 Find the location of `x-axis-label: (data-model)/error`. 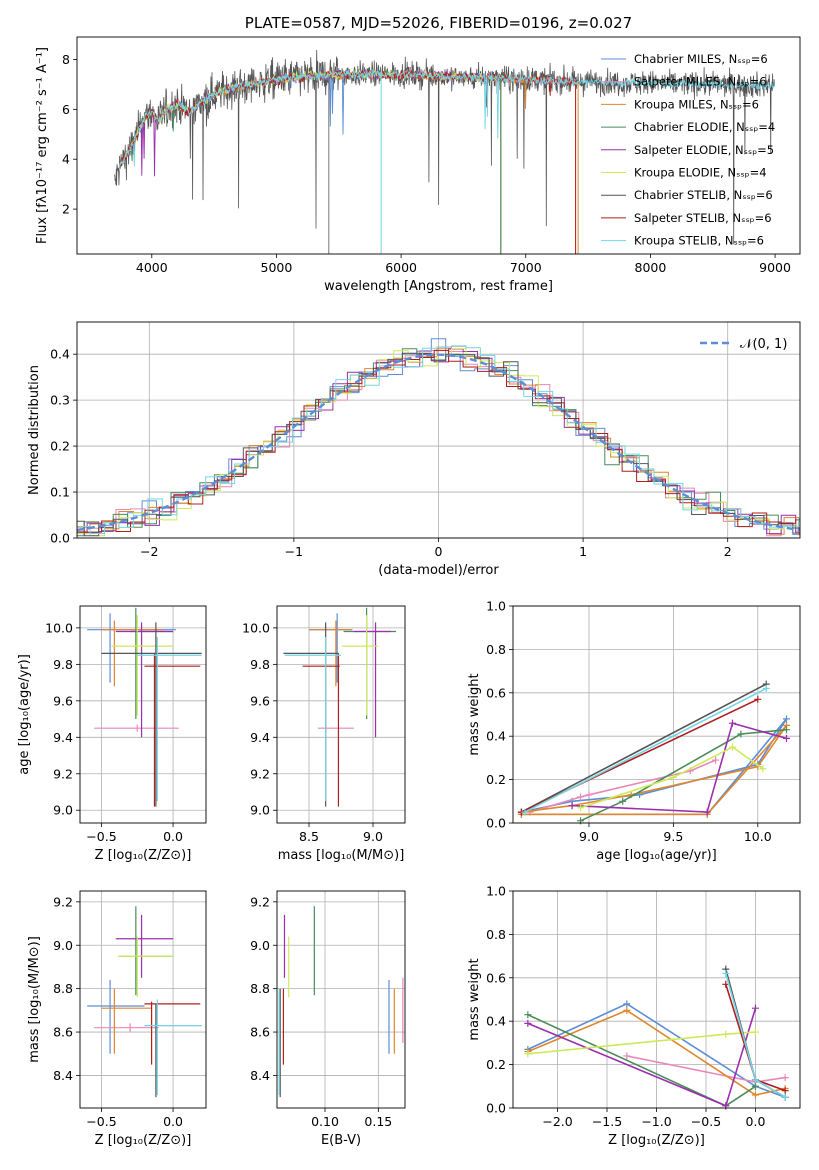

x-axis-label: (data-model)/error is located at coordinates (438, 570).